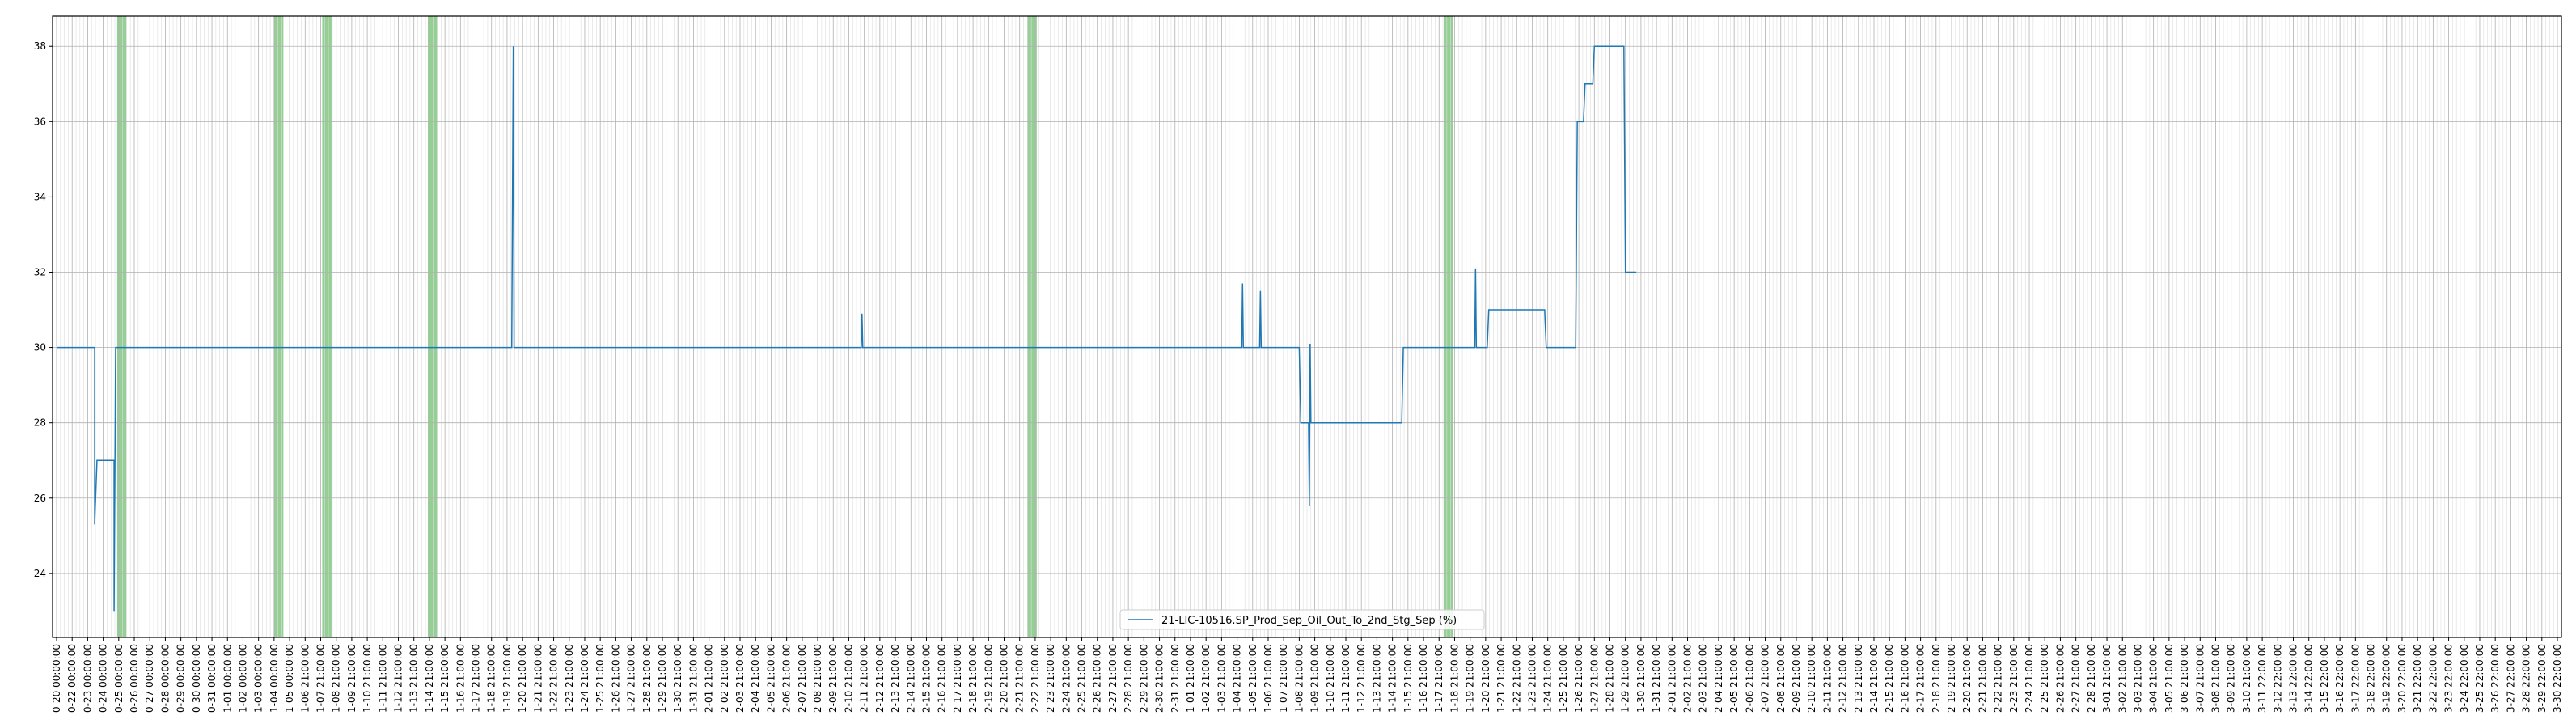  What do you see at coordinates (2153, 678) in the screenshot?
I see `x-tick-label: 3-04 21:00:00` at bounding box center [2153, 678].